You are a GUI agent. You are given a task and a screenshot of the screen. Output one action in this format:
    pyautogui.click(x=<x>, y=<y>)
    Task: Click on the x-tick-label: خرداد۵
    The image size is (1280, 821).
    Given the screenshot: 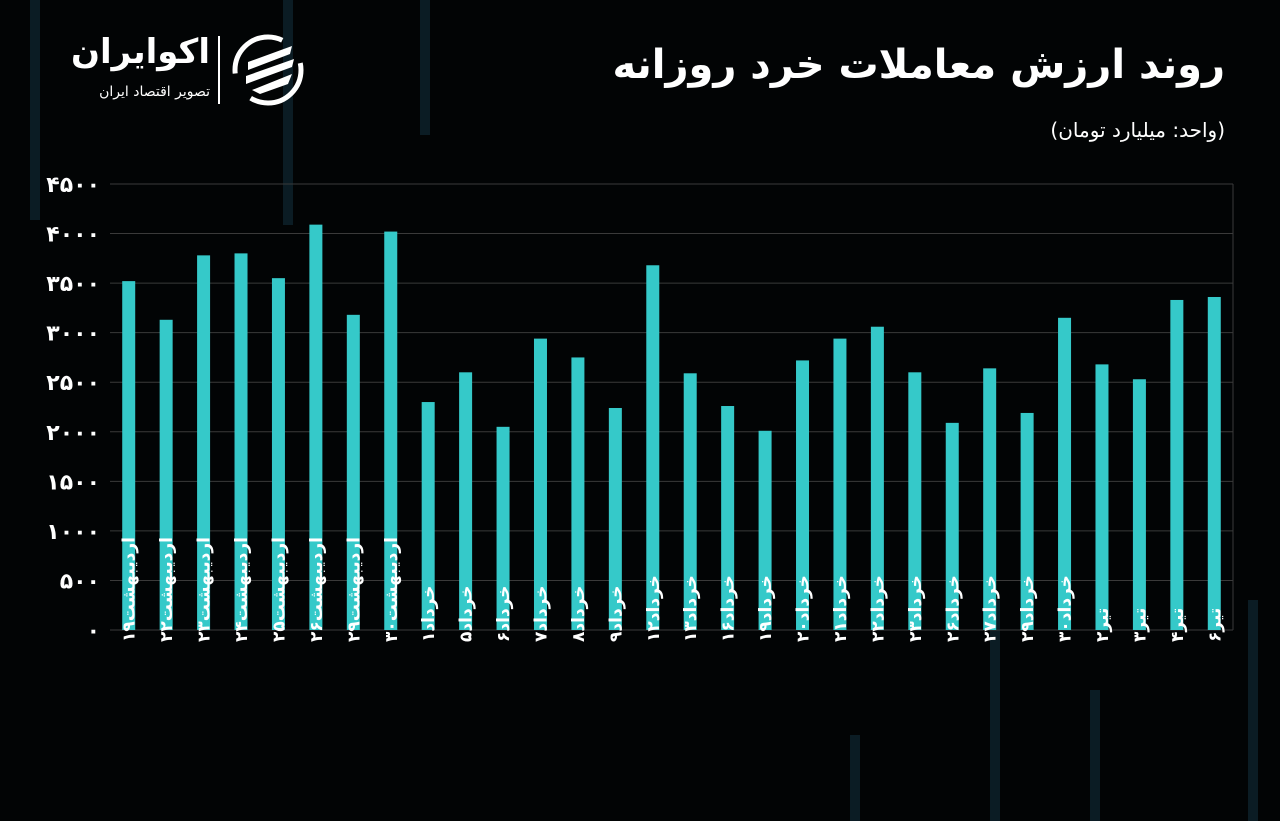 What is the action you would take?
    pyautogui.click(x=467, y=614)
    